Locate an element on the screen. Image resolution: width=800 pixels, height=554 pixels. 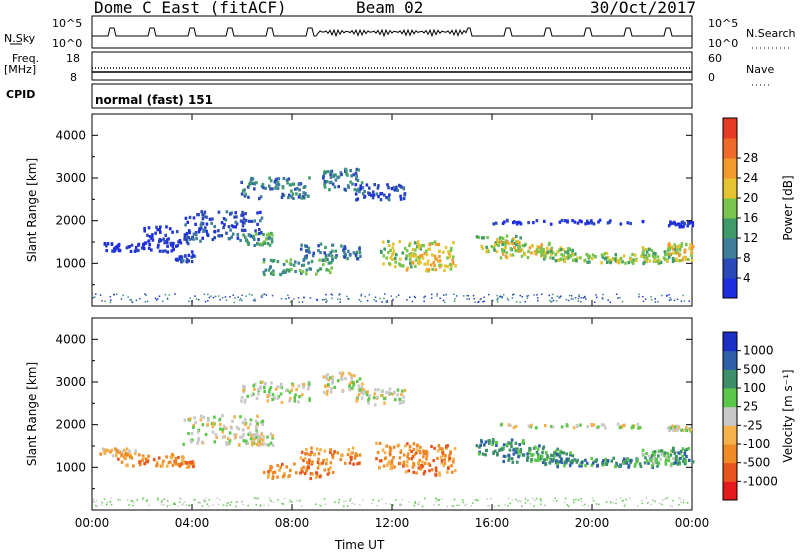
time-tick-label: 20:00 is located at coordinates (592, 523).